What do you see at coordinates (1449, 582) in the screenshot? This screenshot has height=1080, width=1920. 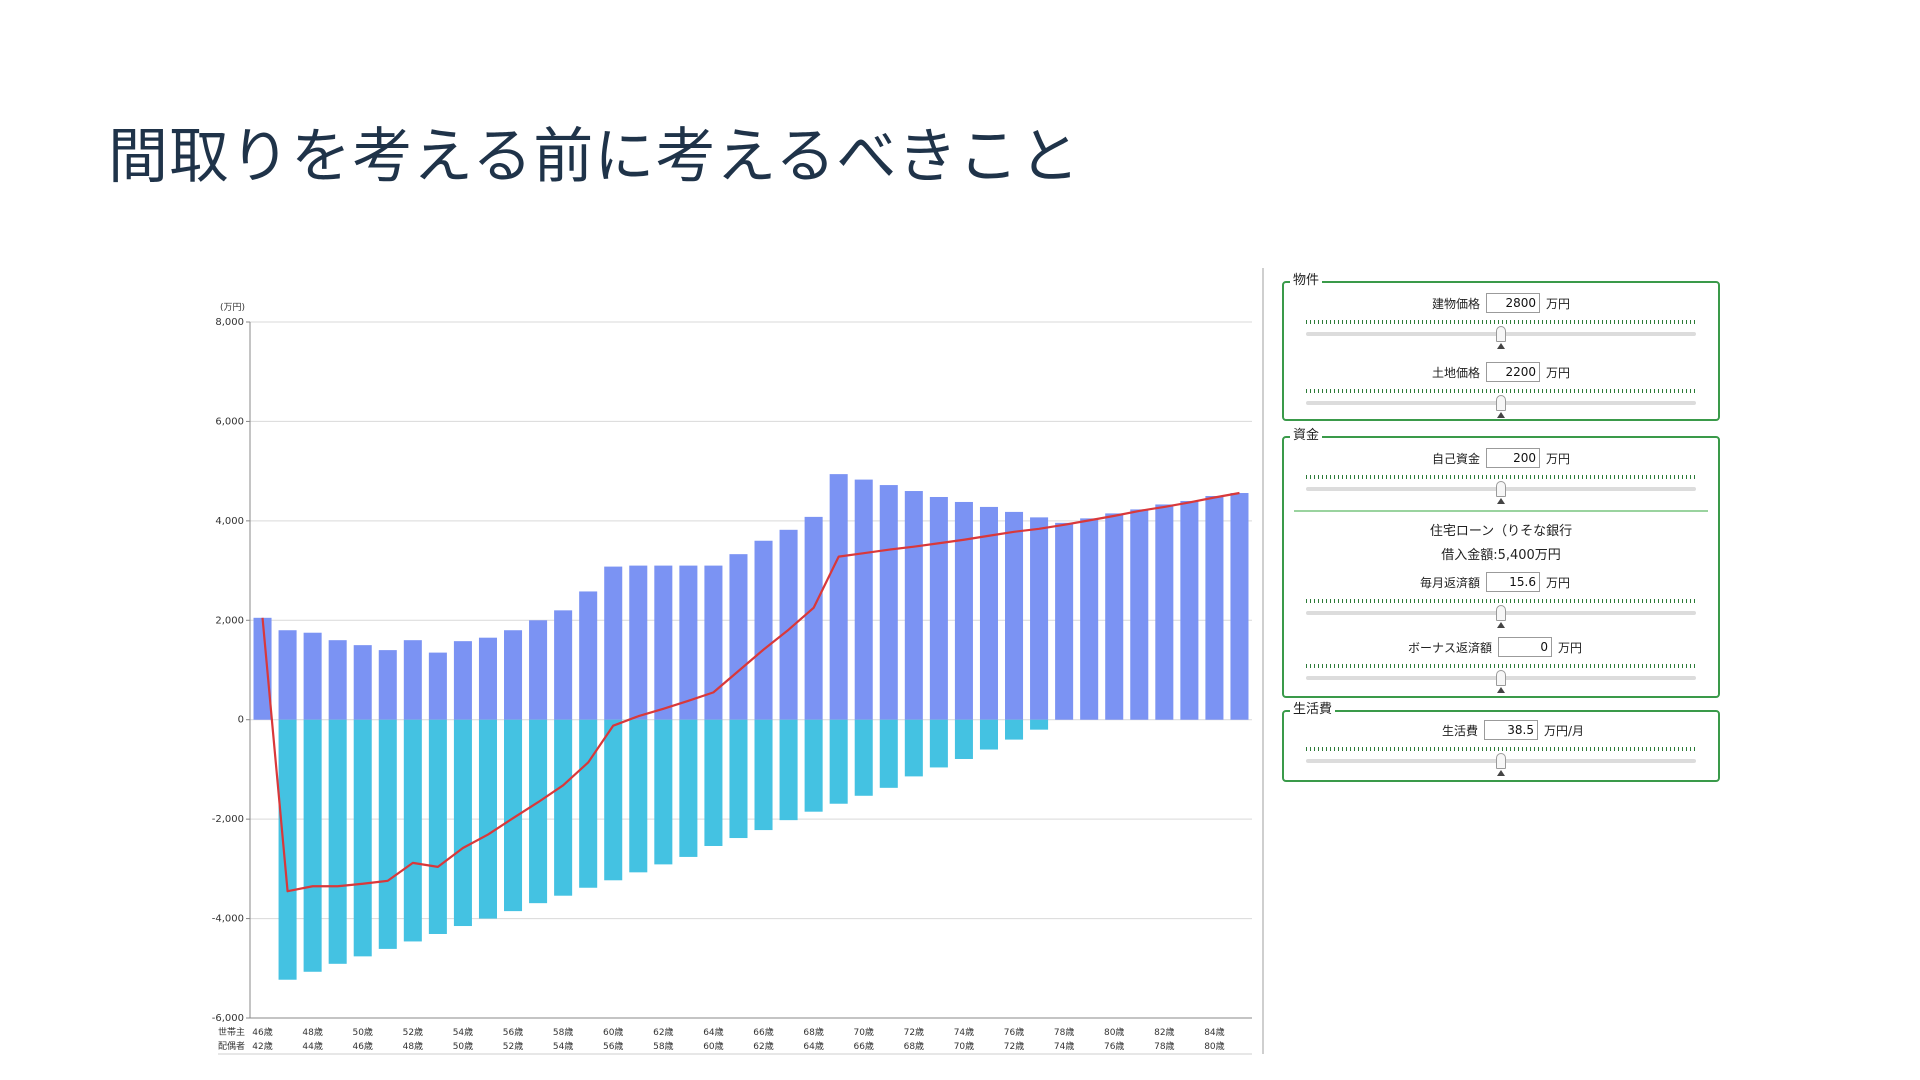 I see `monthly-payment-label: 毎月返済額` at bounding box center [1449, 582].